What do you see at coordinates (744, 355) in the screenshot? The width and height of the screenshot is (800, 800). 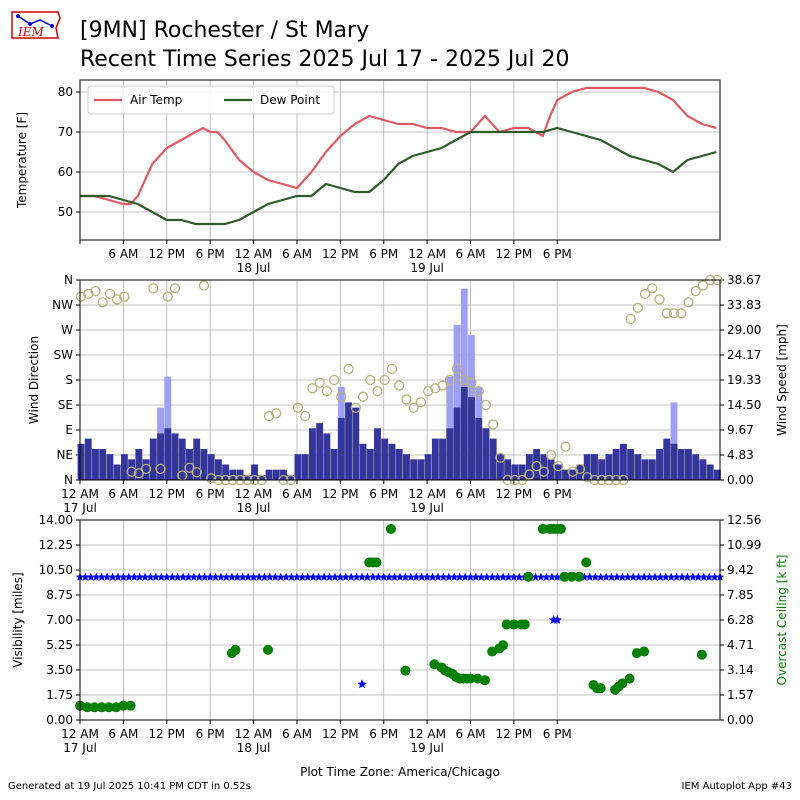 I see `y2-tick-label: 24.17` at bounding box center [744, 355].